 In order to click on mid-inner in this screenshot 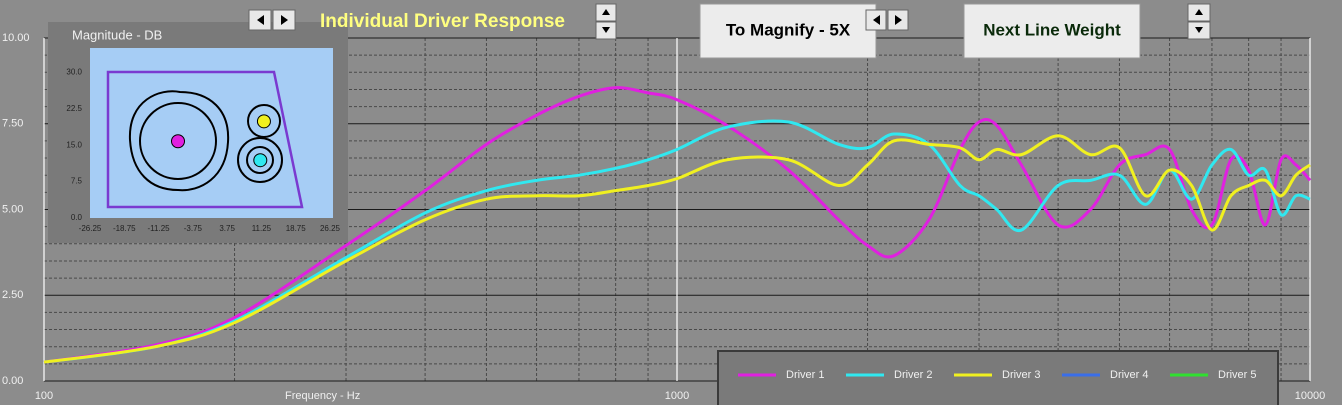, I will do `click(260, 160)`.